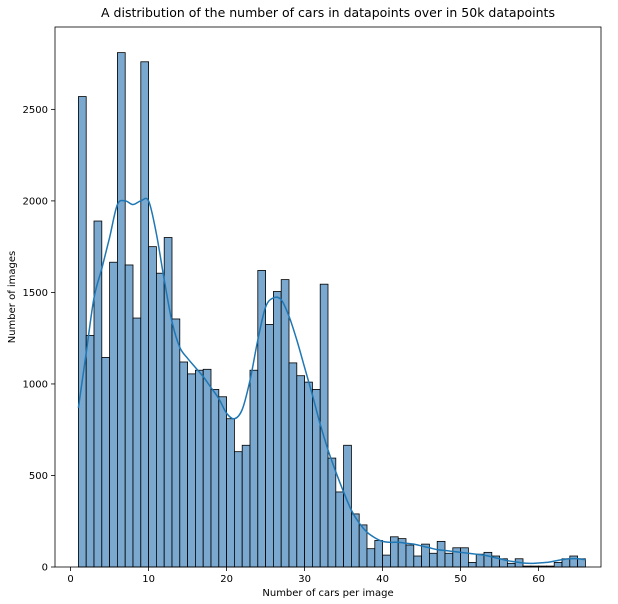 The image size is (618, 604). What do you see at coordinates (538, 579) in the screenshot?
I see `x-tick-label: 60` at bounding box center [538, 579].